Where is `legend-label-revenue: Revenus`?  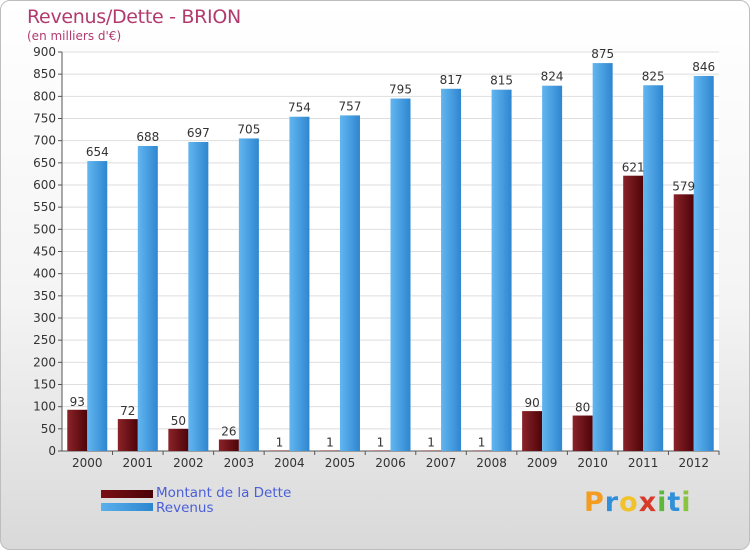
legend-label-revenue: Revenus is located at coordinates (185, 508).